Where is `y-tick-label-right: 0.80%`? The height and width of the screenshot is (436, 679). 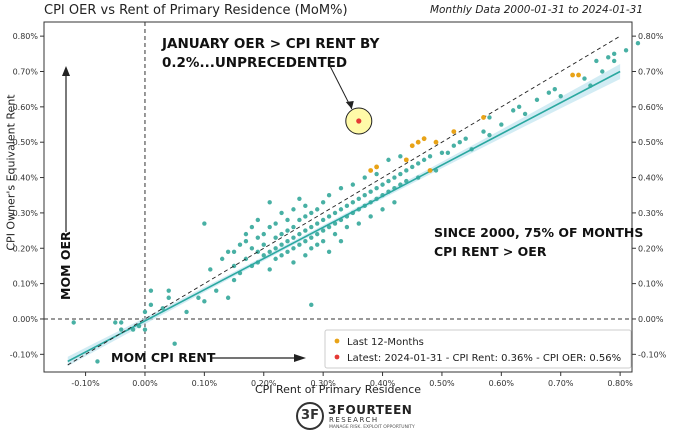 y-tick-label-right: 0.80% is located at coordinates (651, 36).